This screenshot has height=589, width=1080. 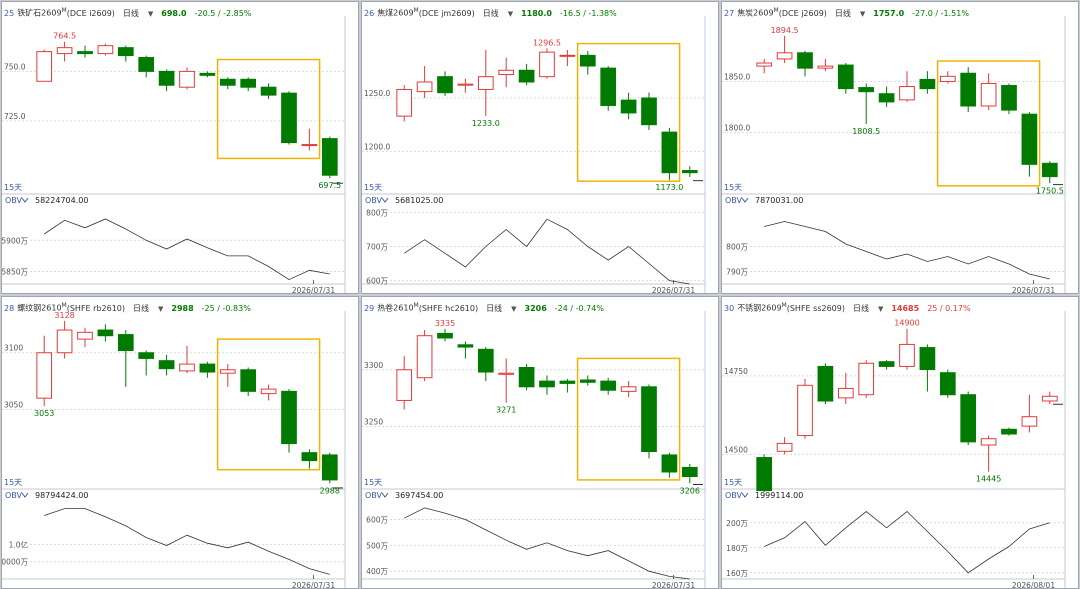 I want to click on contract-sup: M, so click(x=416, y=305).